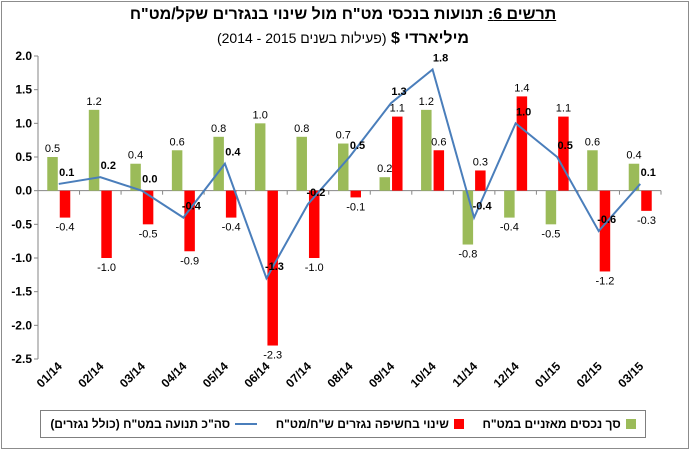 This screenshot has height=452, width=692. I want to click on y-tick-label: -2.5, so click(21, 359).